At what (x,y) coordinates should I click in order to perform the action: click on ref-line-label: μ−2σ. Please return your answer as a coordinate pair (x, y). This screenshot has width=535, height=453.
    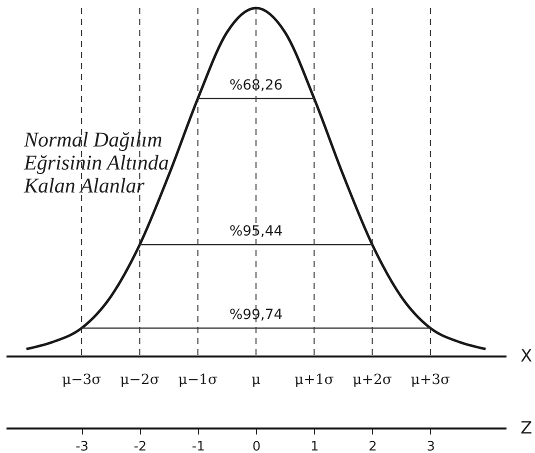
    Looking at the image, I should click on (140, 380).